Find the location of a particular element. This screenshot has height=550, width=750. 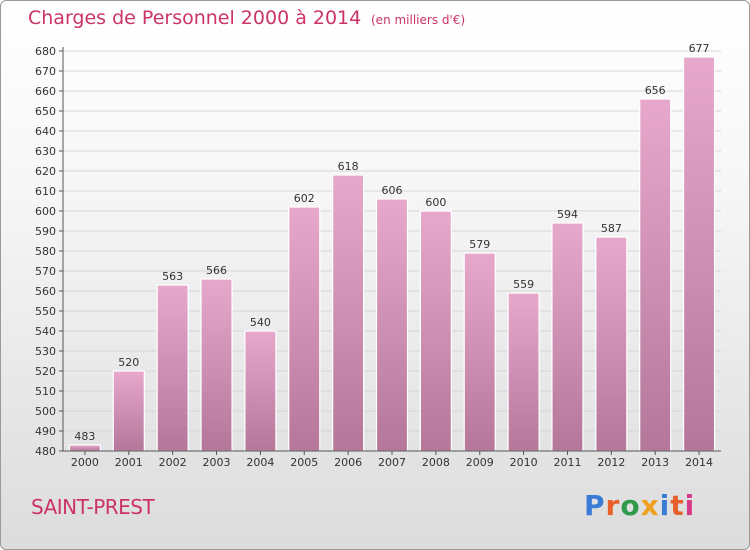

y-tick-label: 540 is located at coordinates (45, 331).